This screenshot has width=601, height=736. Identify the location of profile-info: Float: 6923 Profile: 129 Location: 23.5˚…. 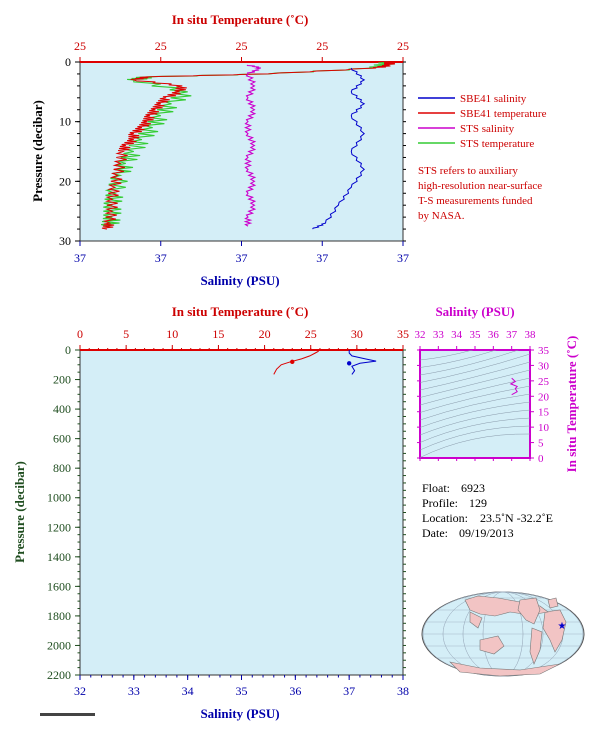
(487, 510).